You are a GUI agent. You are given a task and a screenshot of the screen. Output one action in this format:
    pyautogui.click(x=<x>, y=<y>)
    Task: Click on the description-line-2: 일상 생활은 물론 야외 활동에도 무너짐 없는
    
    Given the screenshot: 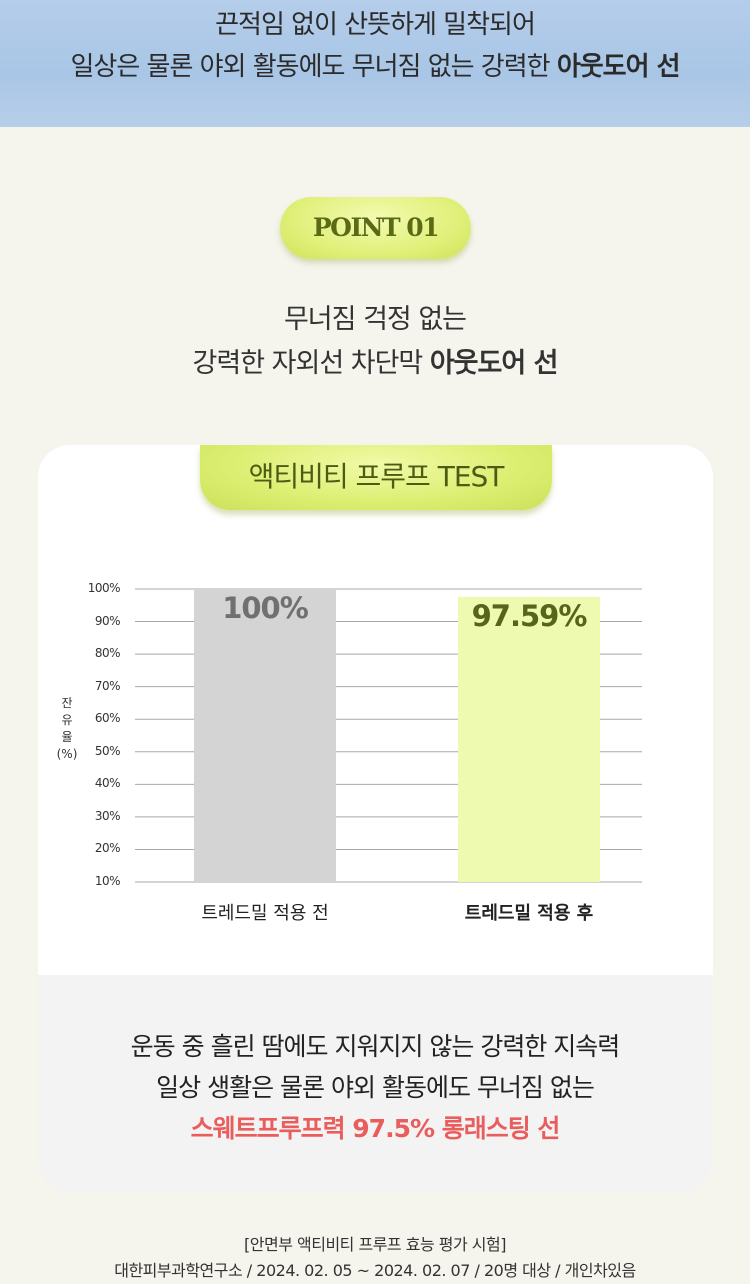 What is the action you would take?
    pyautogui.click(x=375, y=1087)
    